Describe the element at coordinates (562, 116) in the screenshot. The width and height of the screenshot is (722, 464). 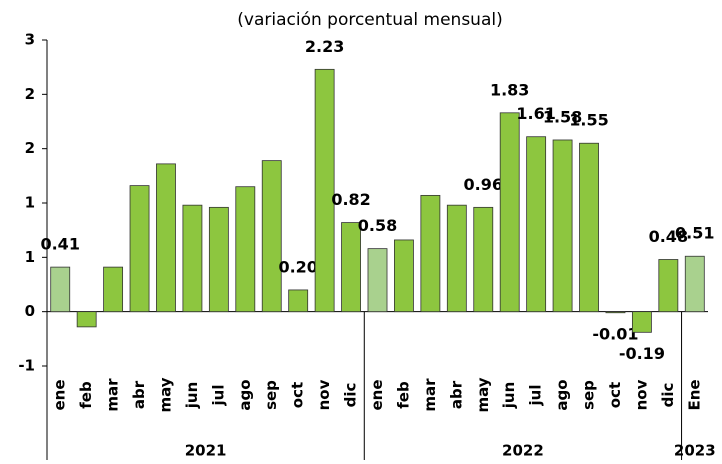
I see `data-label: 1.58` at that location.